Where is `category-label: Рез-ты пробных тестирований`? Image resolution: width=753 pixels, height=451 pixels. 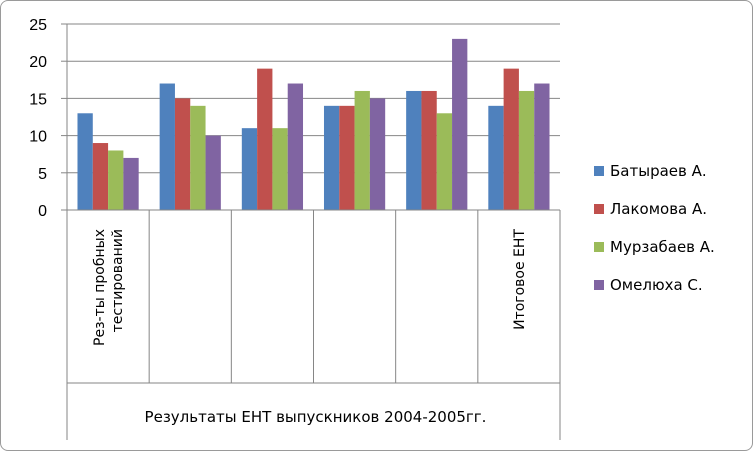 category-label: Рез-ты пробных тестирований is located at coordinates (109, 287).